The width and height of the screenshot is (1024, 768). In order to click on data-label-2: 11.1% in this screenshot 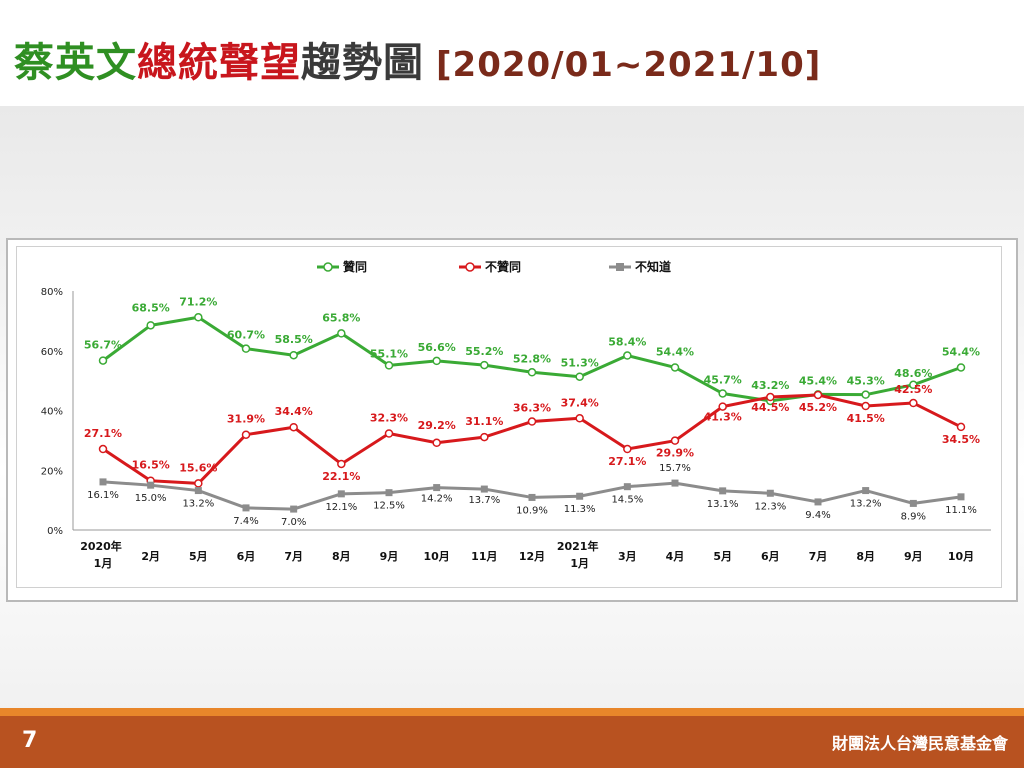, I will do `click(961, 510)`.